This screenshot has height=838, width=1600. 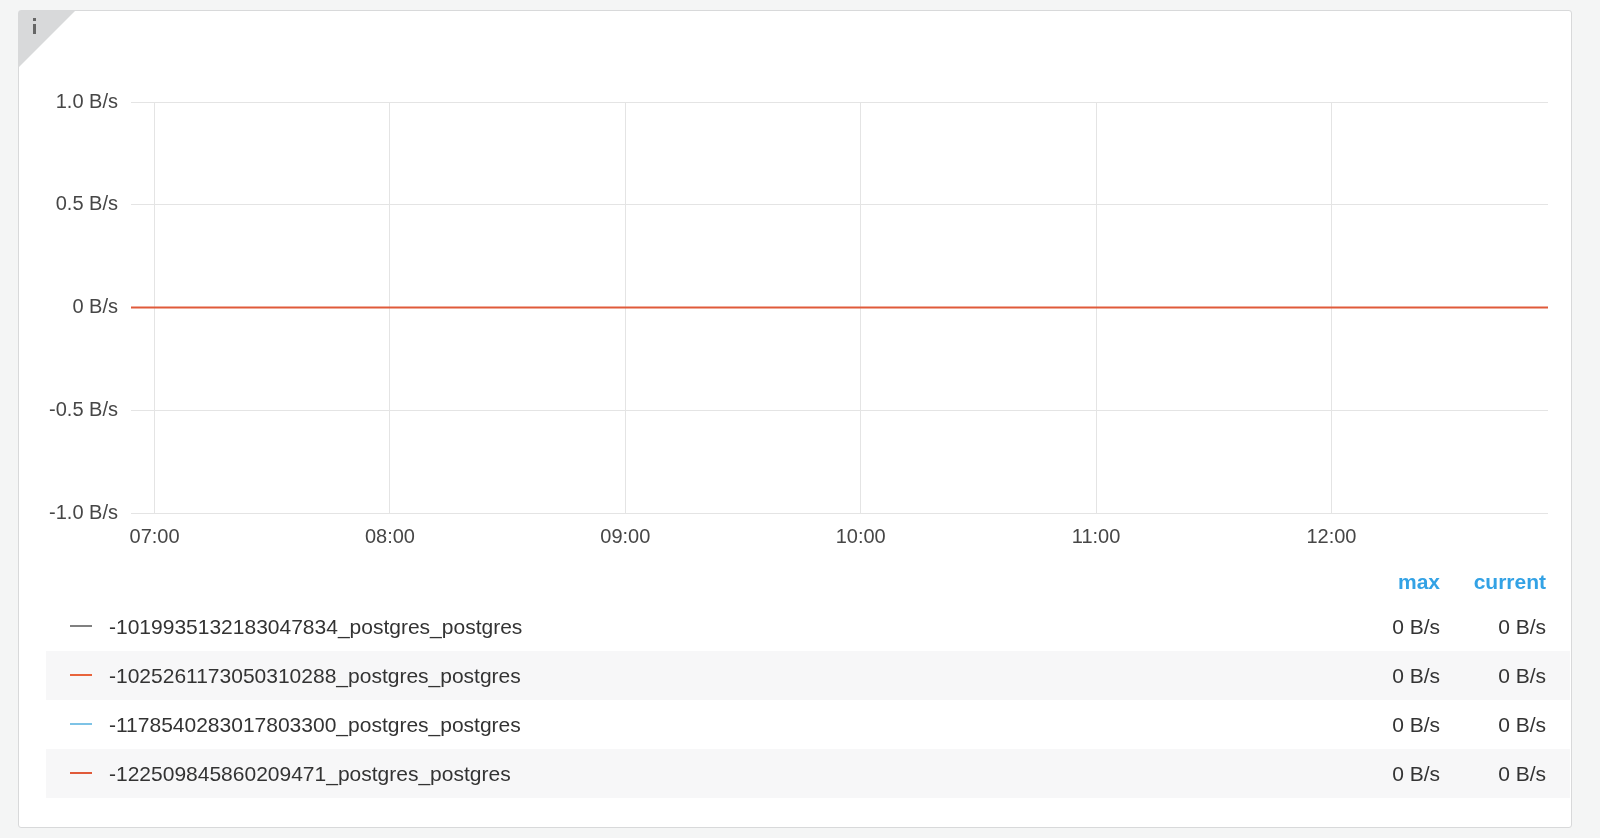 I want to click on x-tick-label: 11:00, so click(x=1096, y=535).